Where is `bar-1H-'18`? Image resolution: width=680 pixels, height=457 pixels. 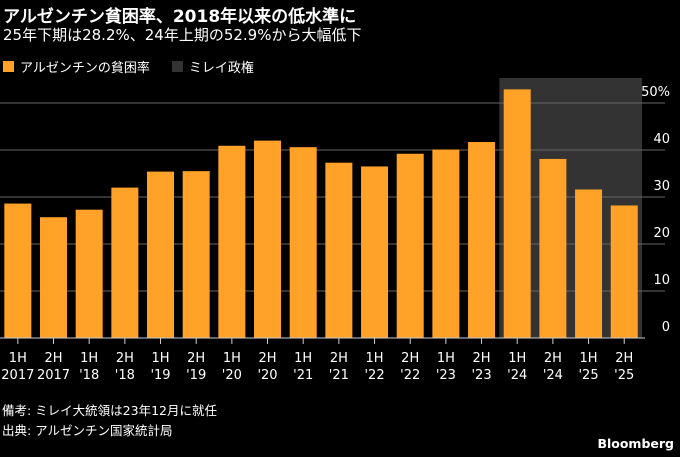 bar-1H-'18 is located at coordinates (89, 273).